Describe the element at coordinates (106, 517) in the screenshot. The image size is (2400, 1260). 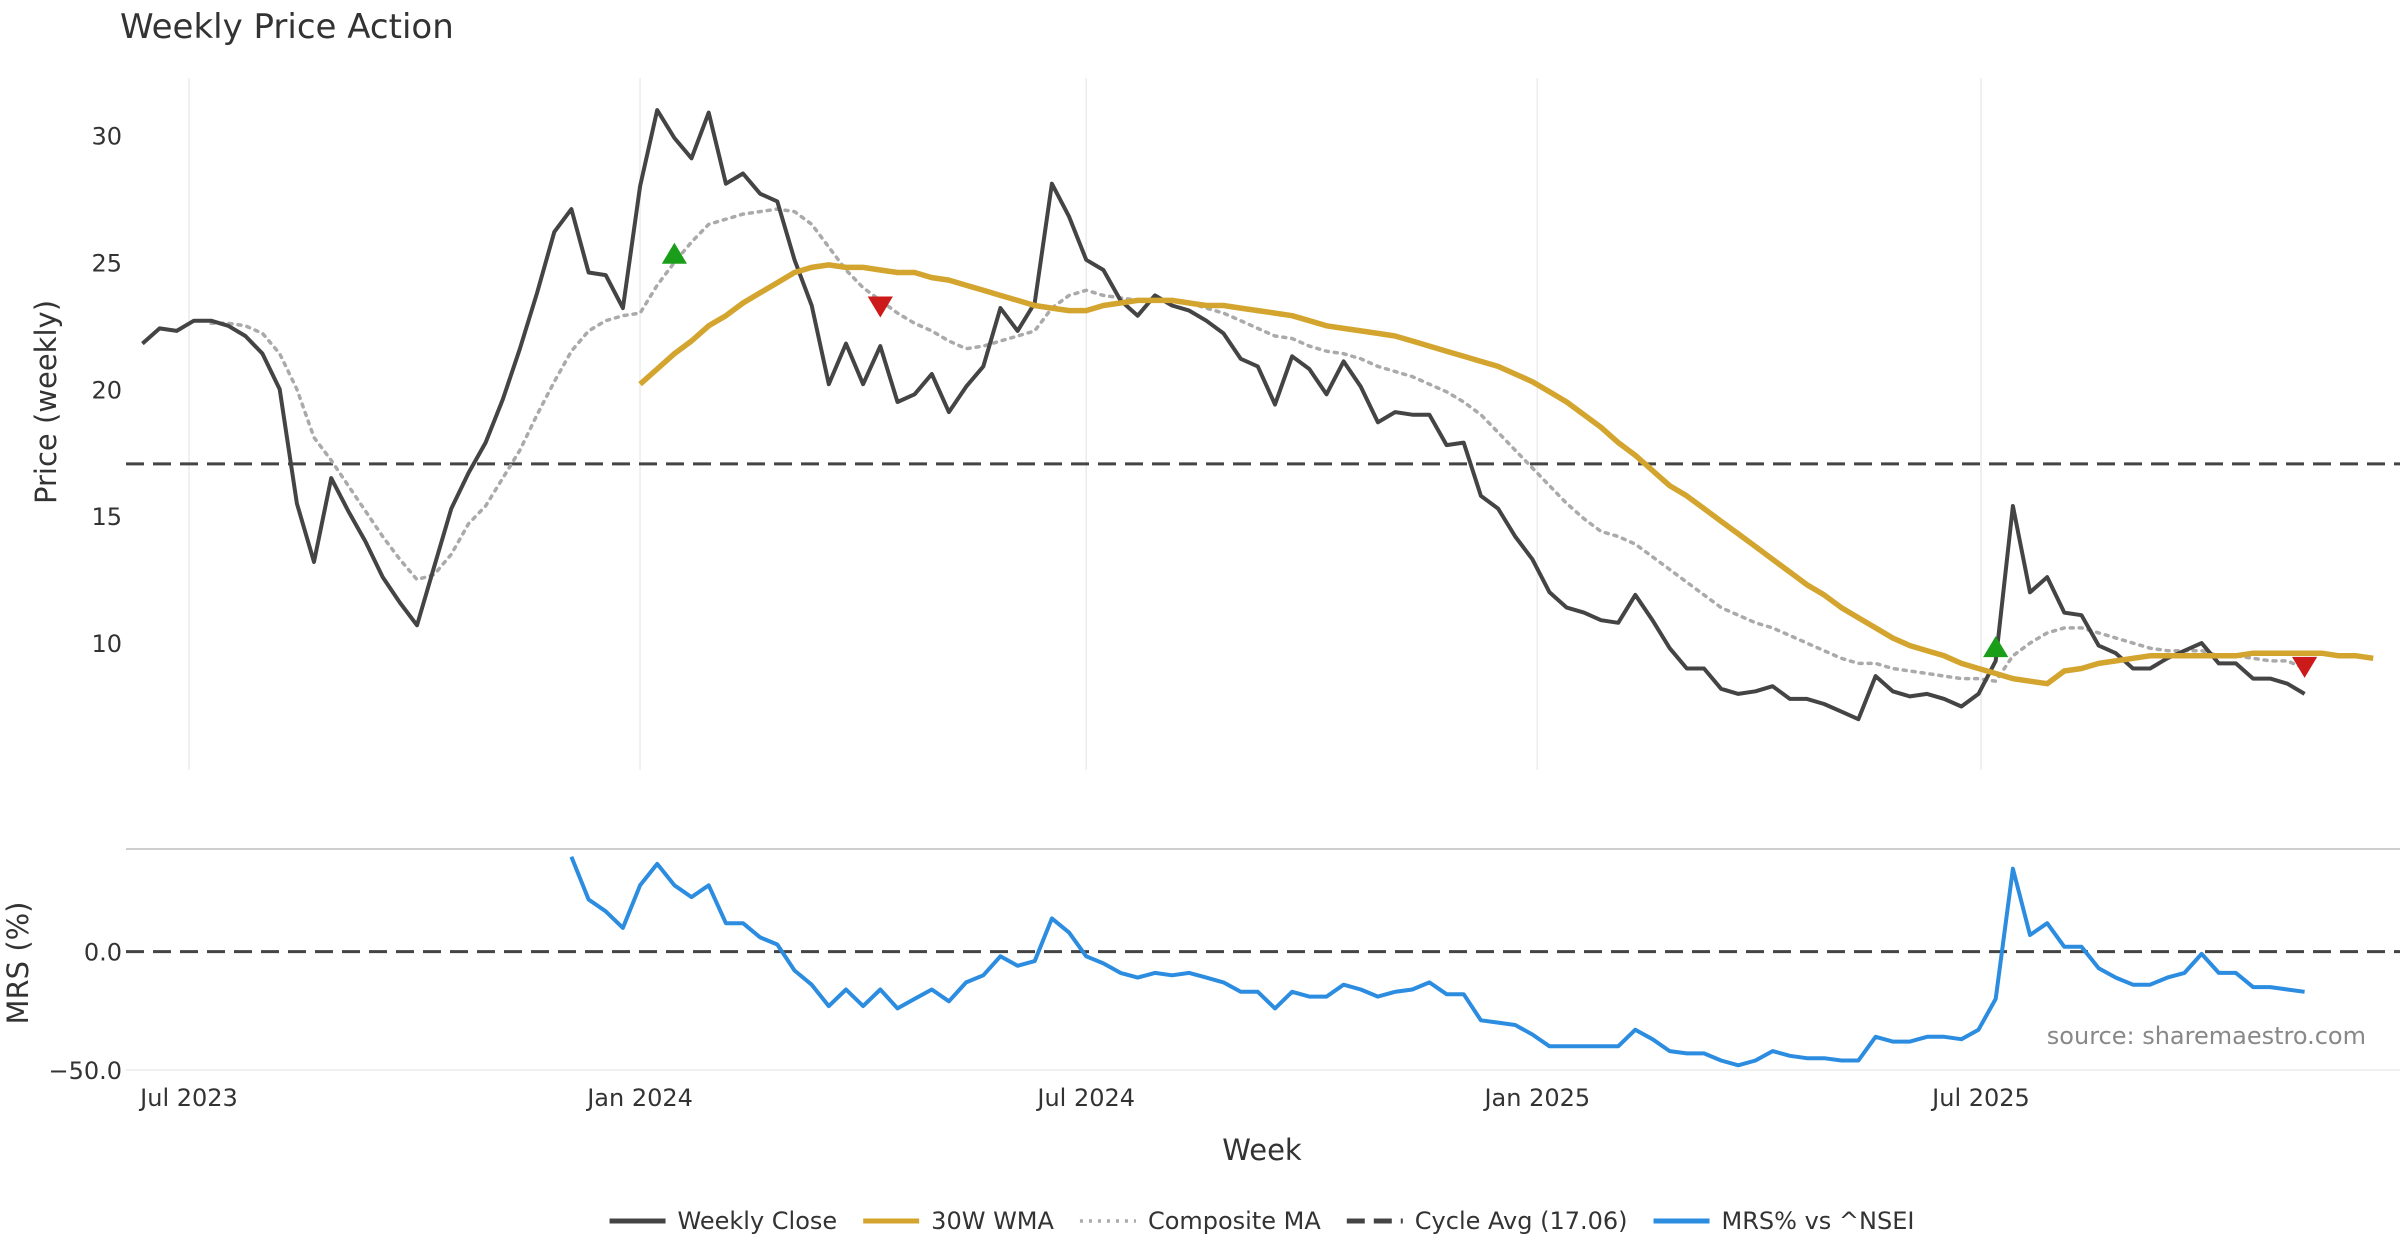
I see `price-y-tick-label: 15` at that location.